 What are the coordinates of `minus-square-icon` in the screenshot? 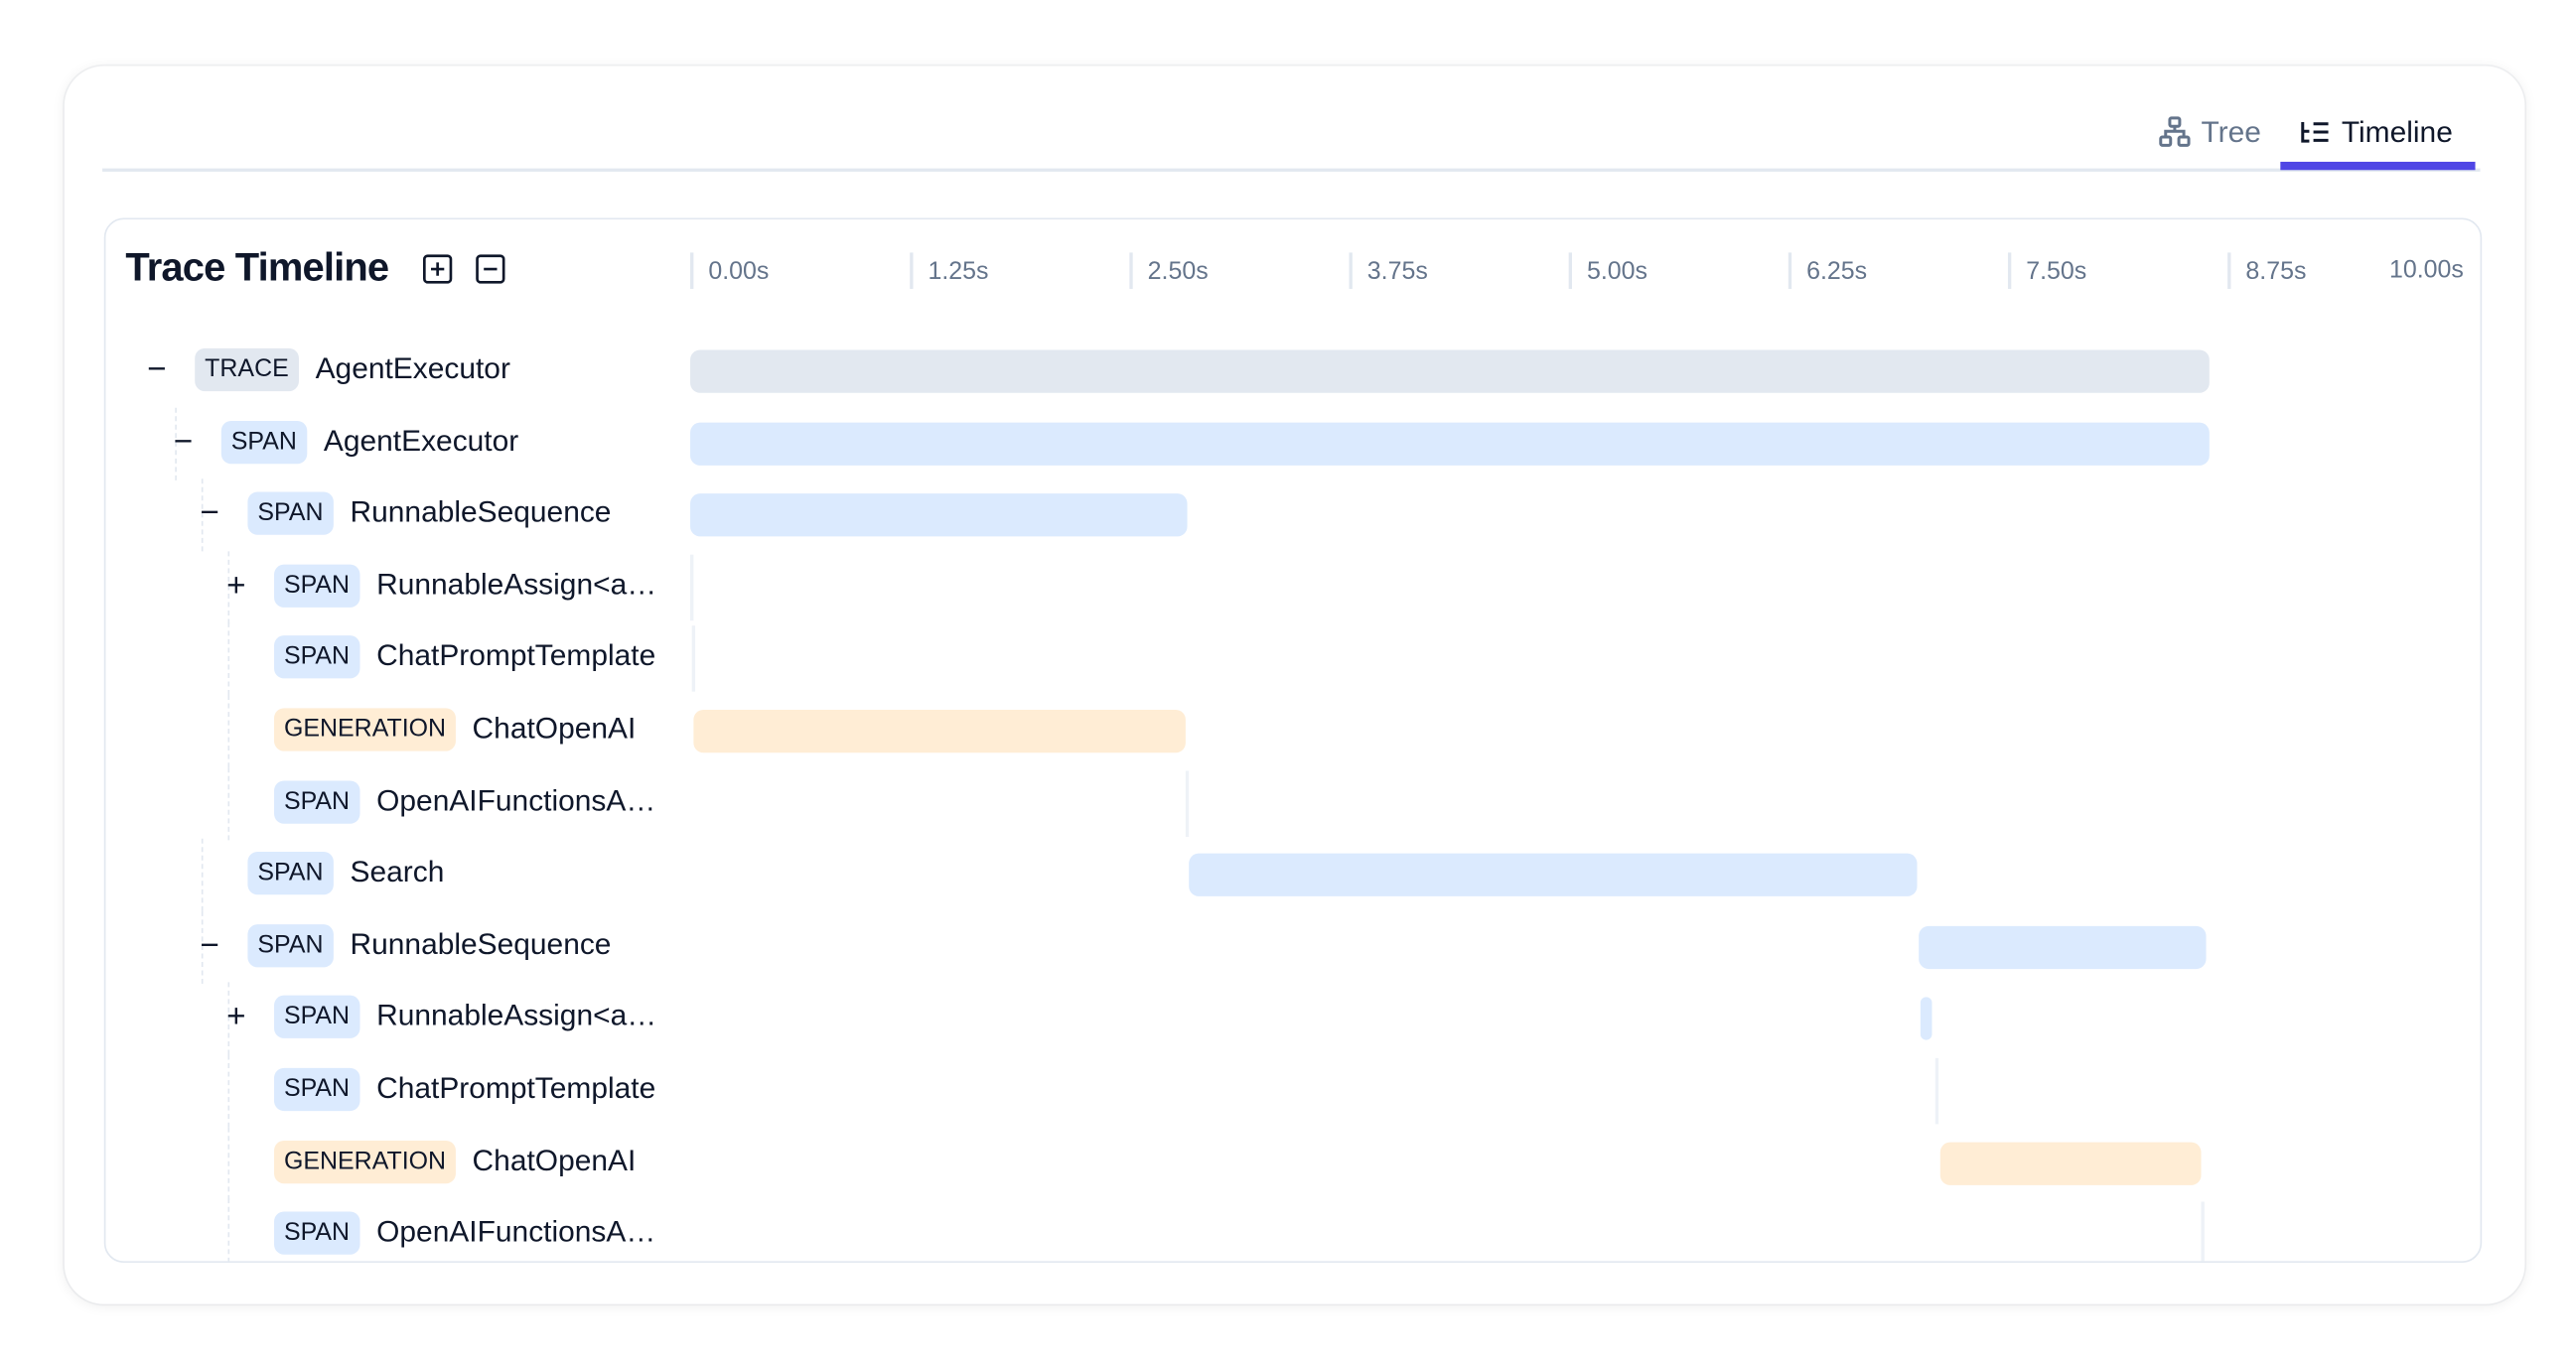 It's located at (490, 269).